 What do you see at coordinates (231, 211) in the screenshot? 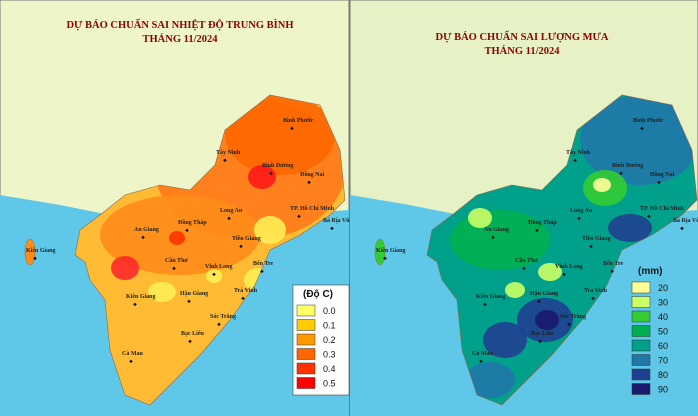
I see `place-label: Long An` at bounding box center [231, 211].